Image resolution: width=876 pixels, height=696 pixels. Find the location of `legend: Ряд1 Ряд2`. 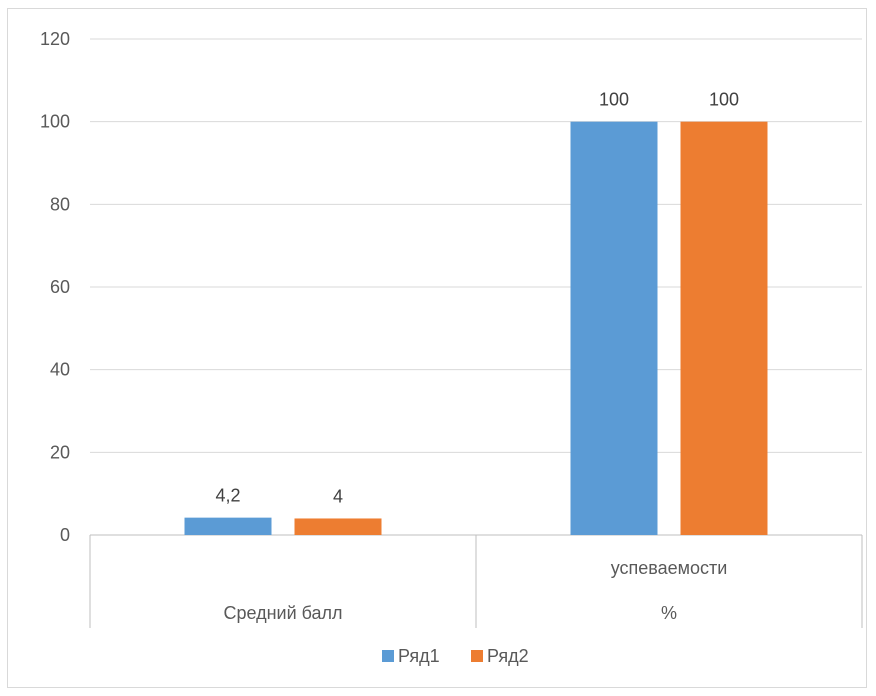

legend: Ряд1 Ряд2 is located at coordinates (455, 656).